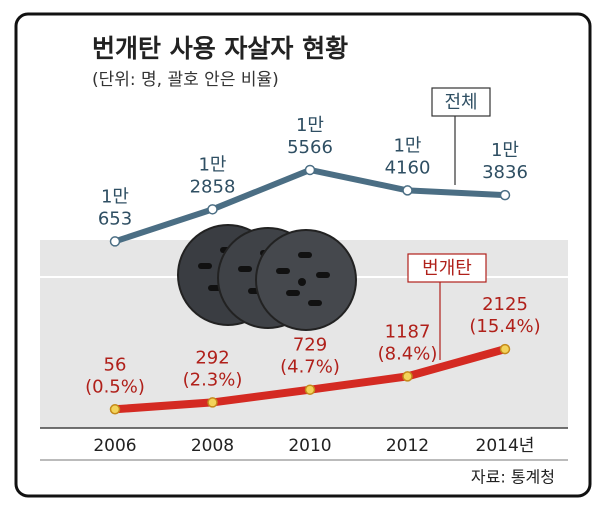  I want to click on value-label: 2858, so click(213, 186).